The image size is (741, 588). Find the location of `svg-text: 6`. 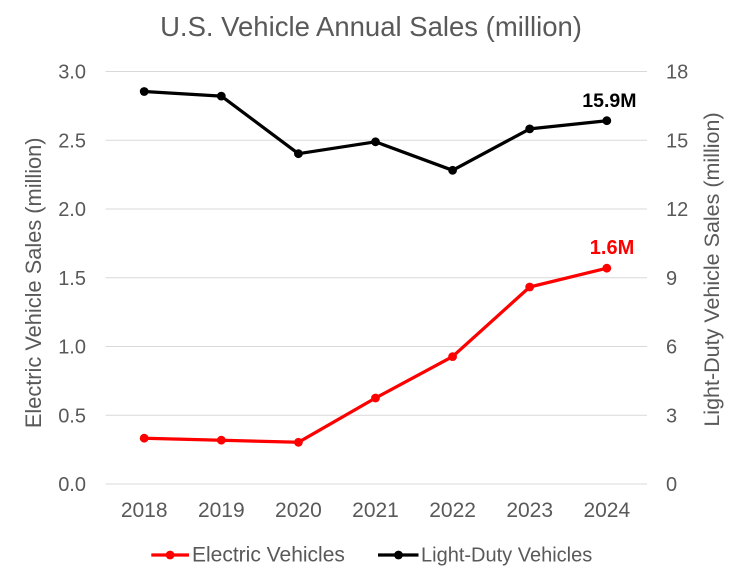

svg-text: 6 is located at coordinates (671, 348).